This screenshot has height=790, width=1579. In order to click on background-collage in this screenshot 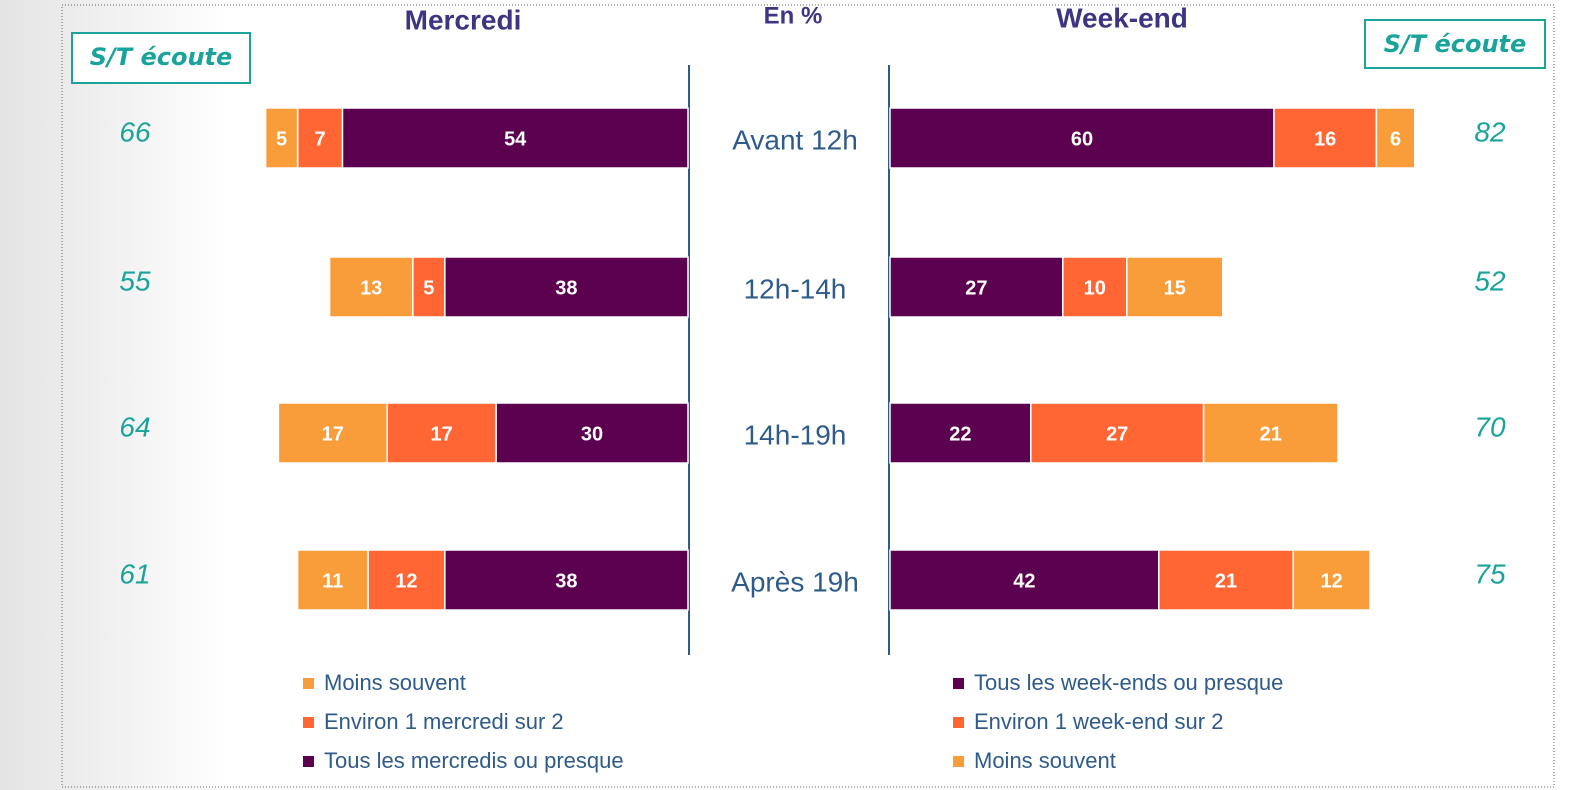, I will do `click(115, 395)`.